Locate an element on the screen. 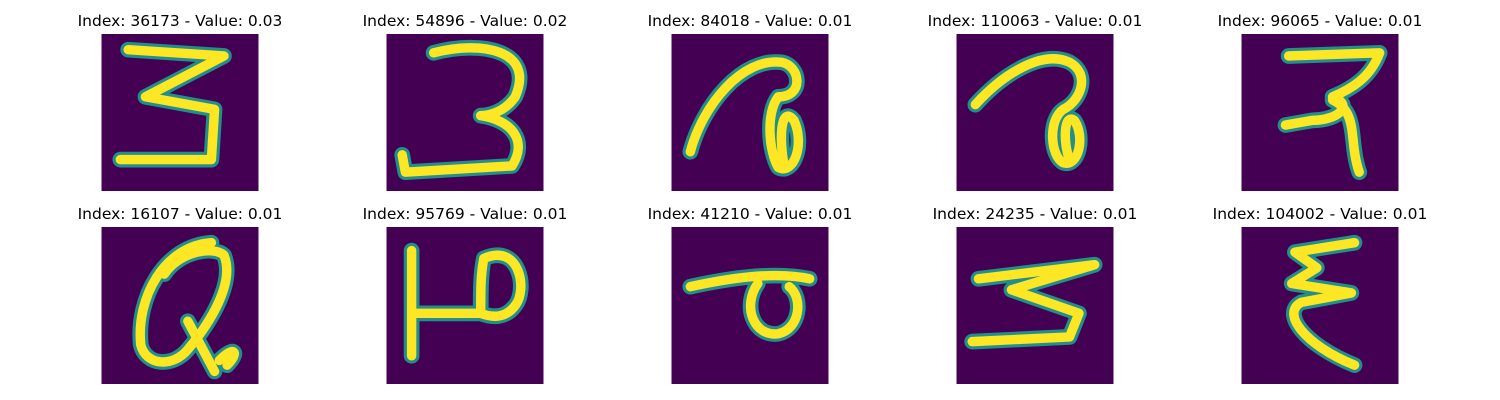 The height and width of the screenshot is (400, 1500). panel: Index: 36173 - Value: 0.03 is located at coordinates (180, 95).